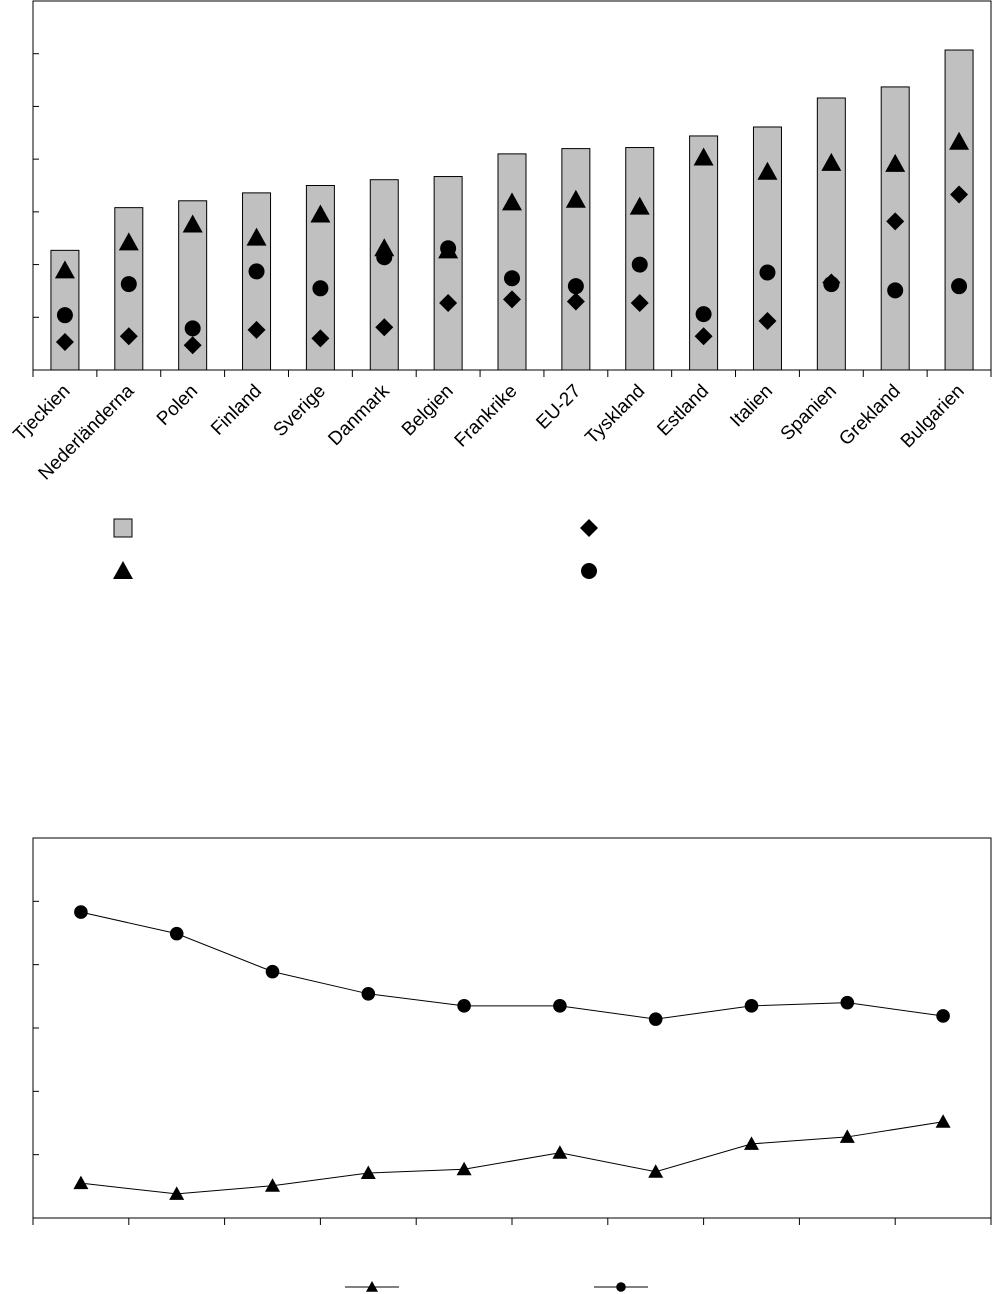 Image resolution: width=992 pixels, height=1294 pixels. I want to click on x-tick-label: Sverige, so click(300, 411).